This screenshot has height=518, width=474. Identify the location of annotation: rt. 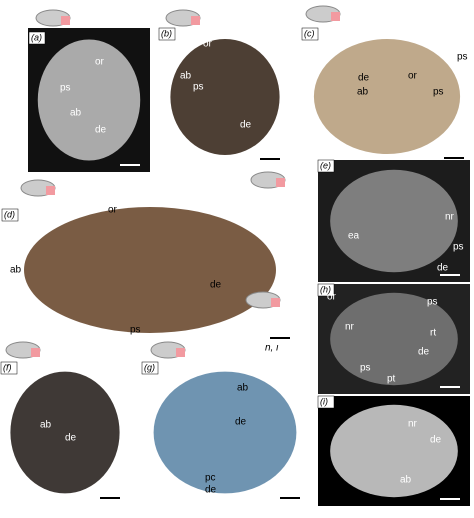
(433, 333).